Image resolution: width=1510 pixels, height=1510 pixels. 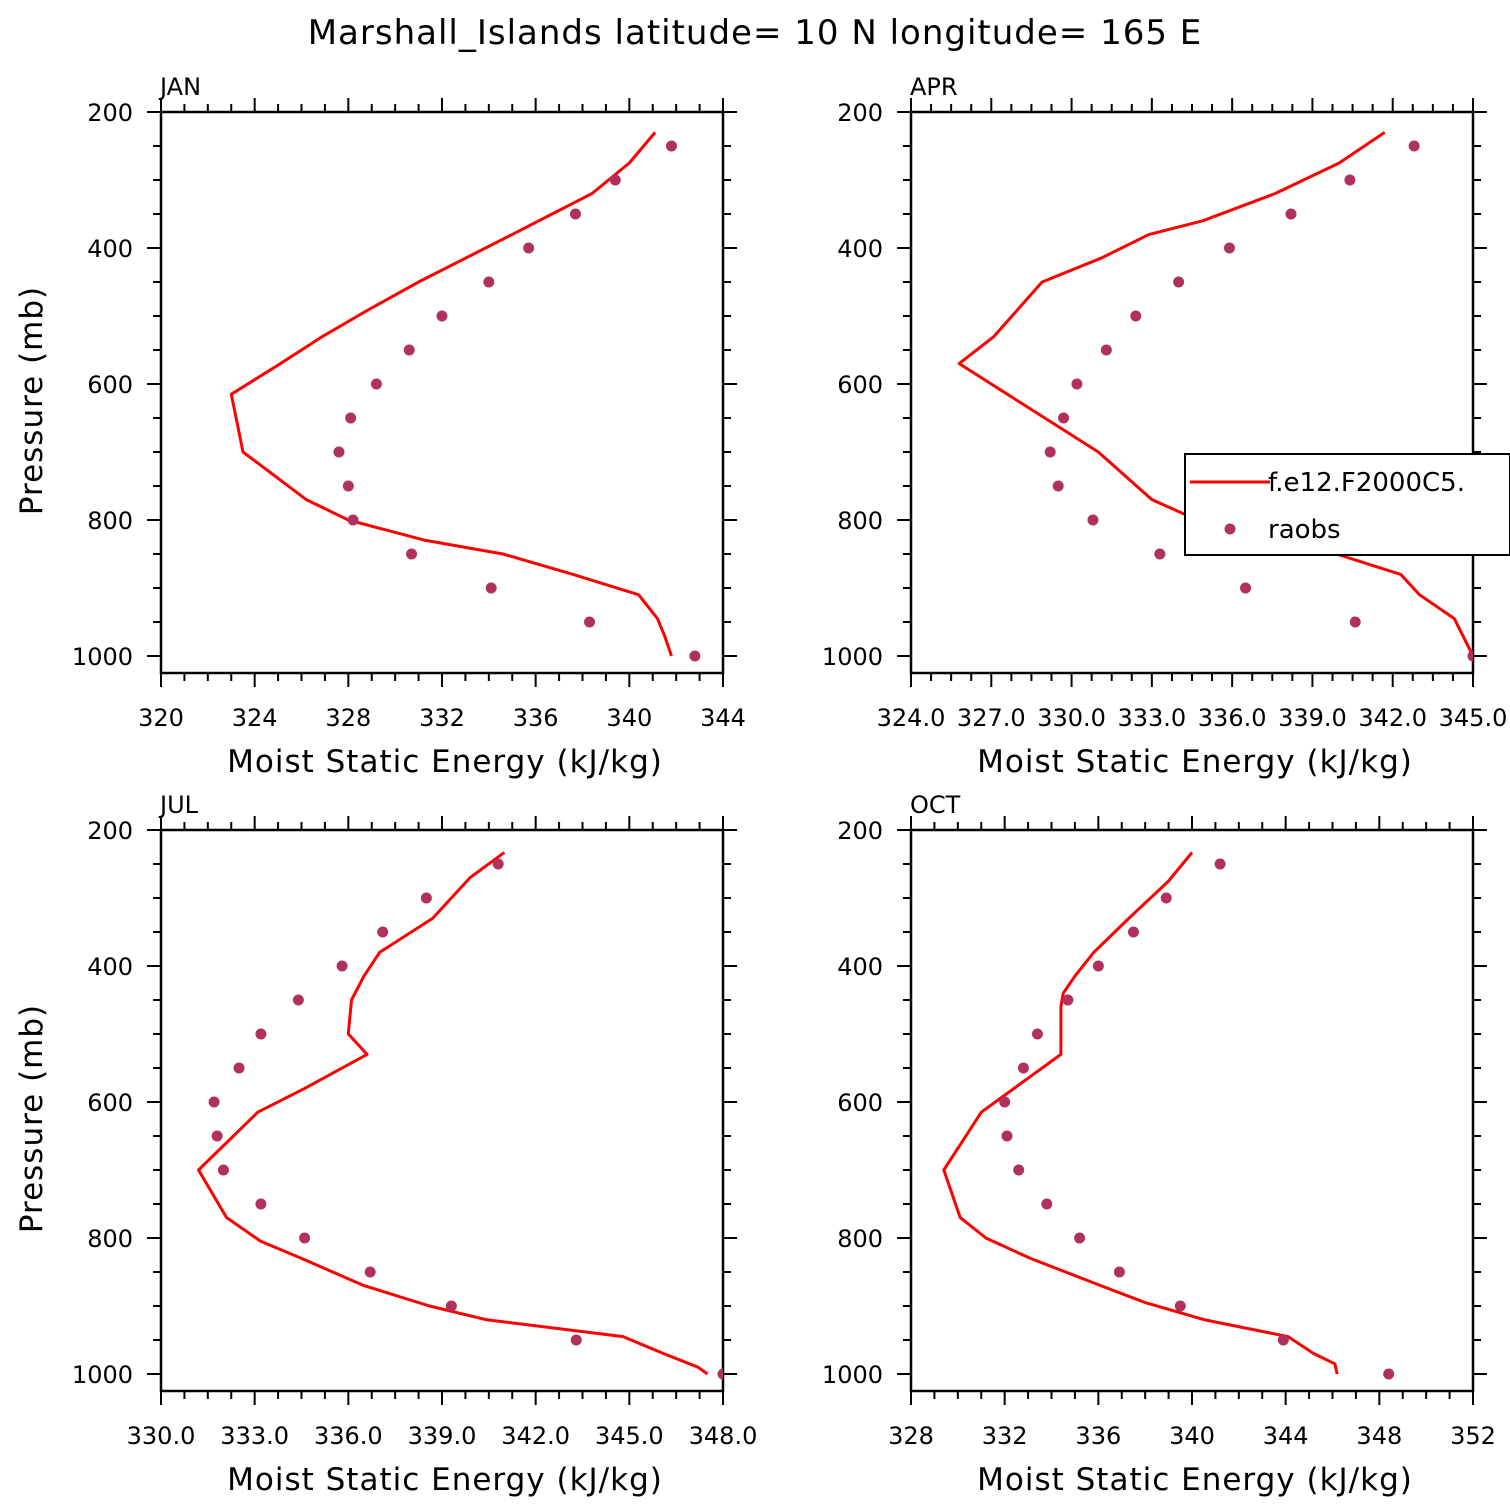 I want to click on panel-title: OCT, so click(x=935, y=805).